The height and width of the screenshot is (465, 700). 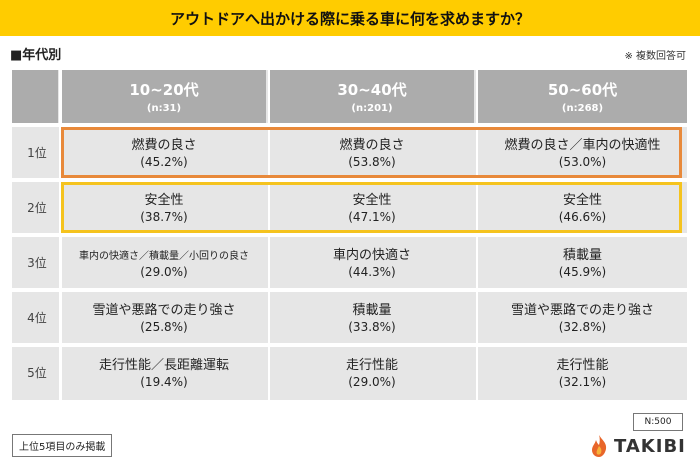 I want to click on table-cell: 燃費の良さ／車内の快適性 (53.0%), so click(x=582, y=152).